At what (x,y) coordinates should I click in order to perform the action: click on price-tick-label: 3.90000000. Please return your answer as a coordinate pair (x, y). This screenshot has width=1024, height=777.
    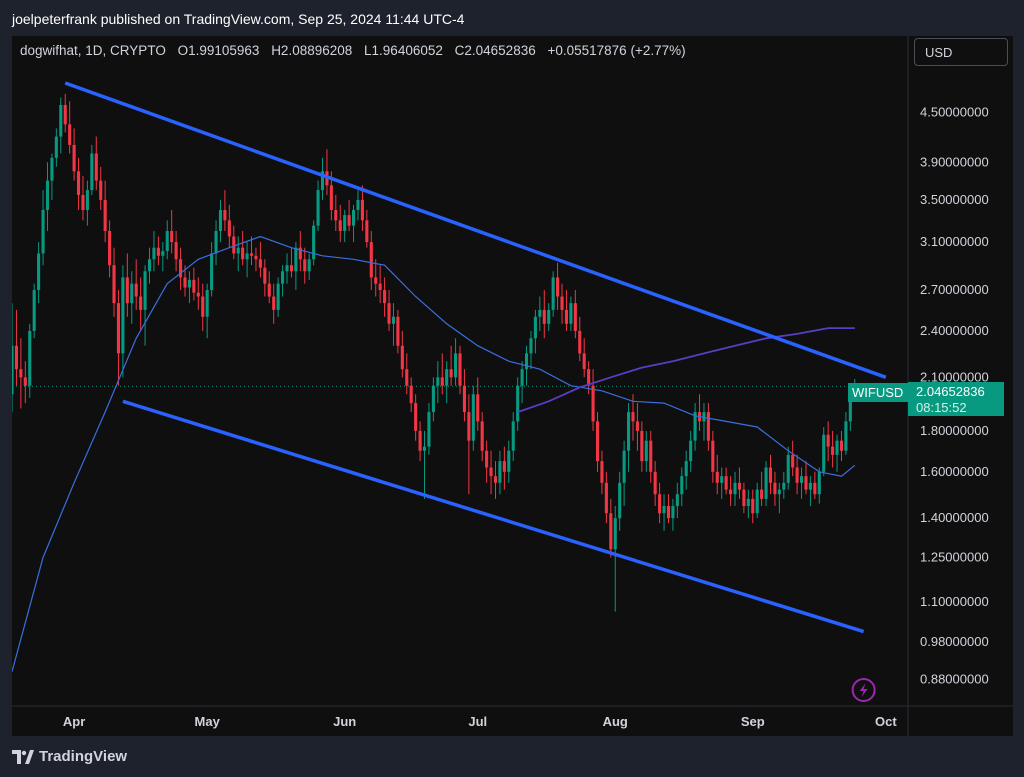
    Looking at the image, I should click on (954, 161).